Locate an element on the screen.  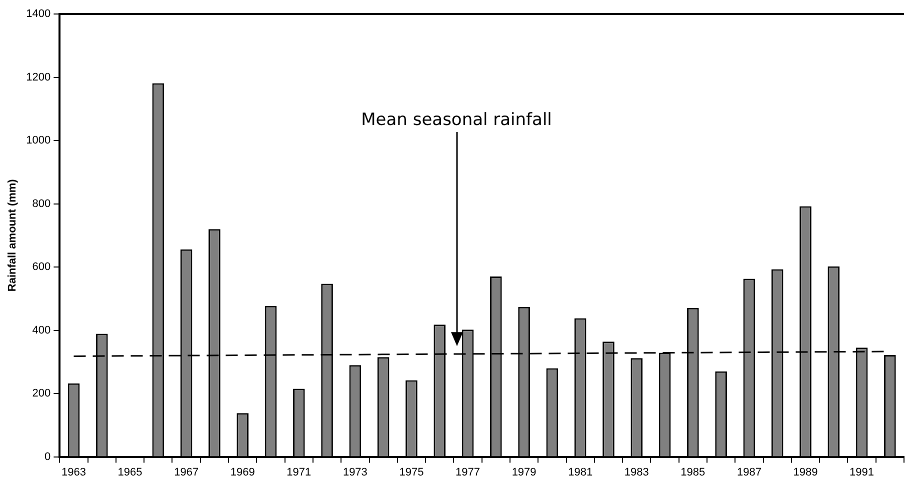
x-tick-label: 1977 is located at coordinates (468, 472).